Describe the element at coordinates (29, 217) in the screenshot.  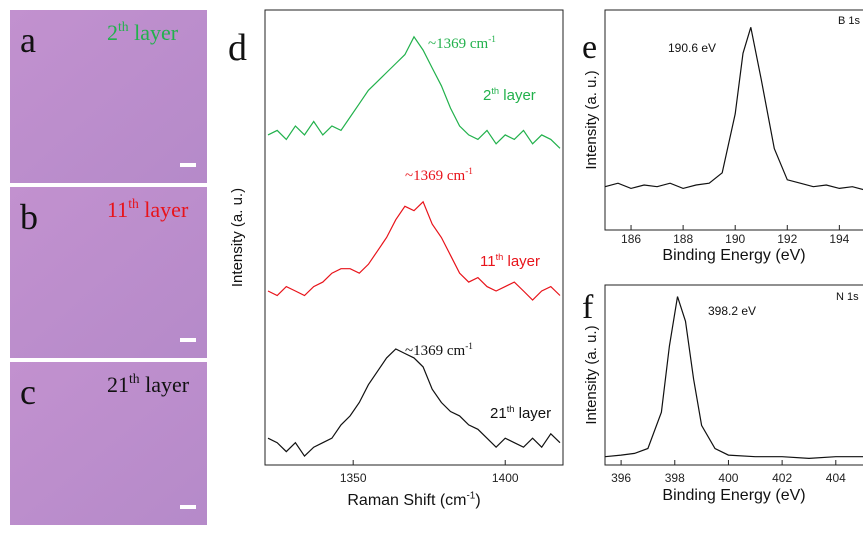
I see `panel-letter: b` at that location.